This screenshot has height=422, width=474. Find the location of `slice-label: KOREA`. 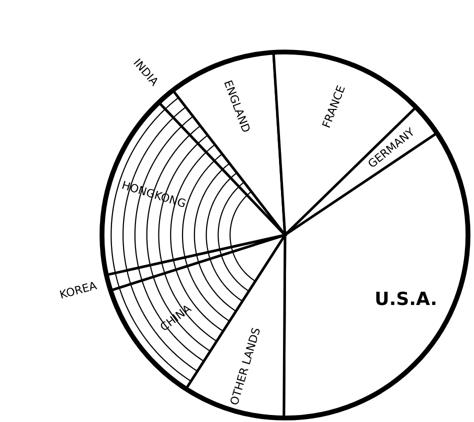

slice-label: KOREA is located at coordinates (79, 289).